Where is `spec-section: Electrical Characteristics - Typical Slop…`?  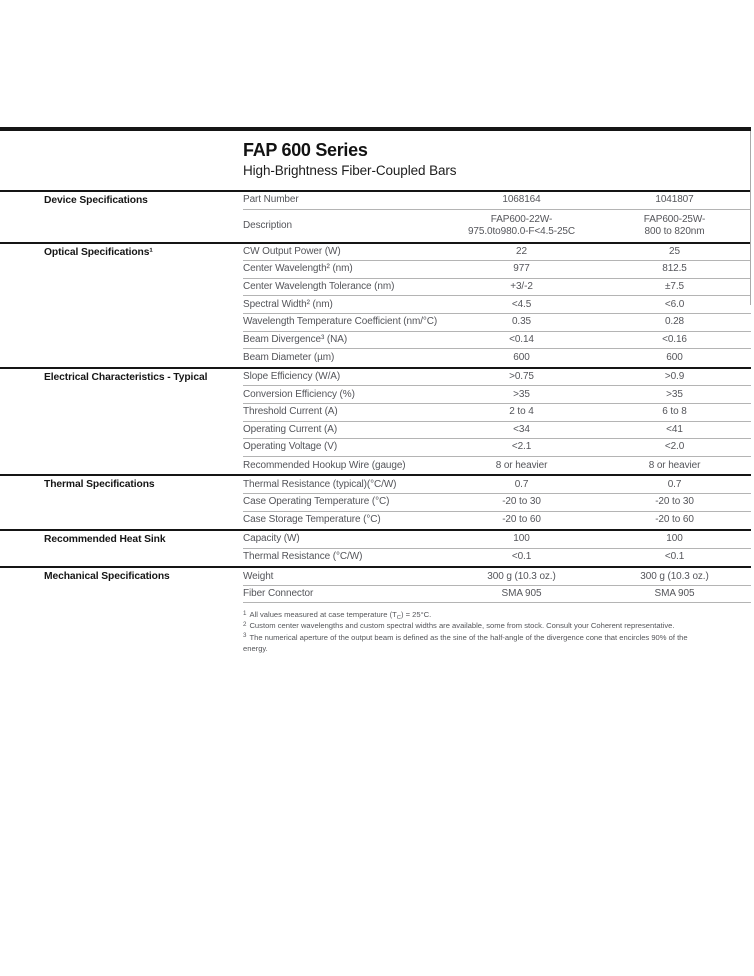 spec-section: Electrical Characteristics - Typical Slop… is located at coordinates (375, 423).